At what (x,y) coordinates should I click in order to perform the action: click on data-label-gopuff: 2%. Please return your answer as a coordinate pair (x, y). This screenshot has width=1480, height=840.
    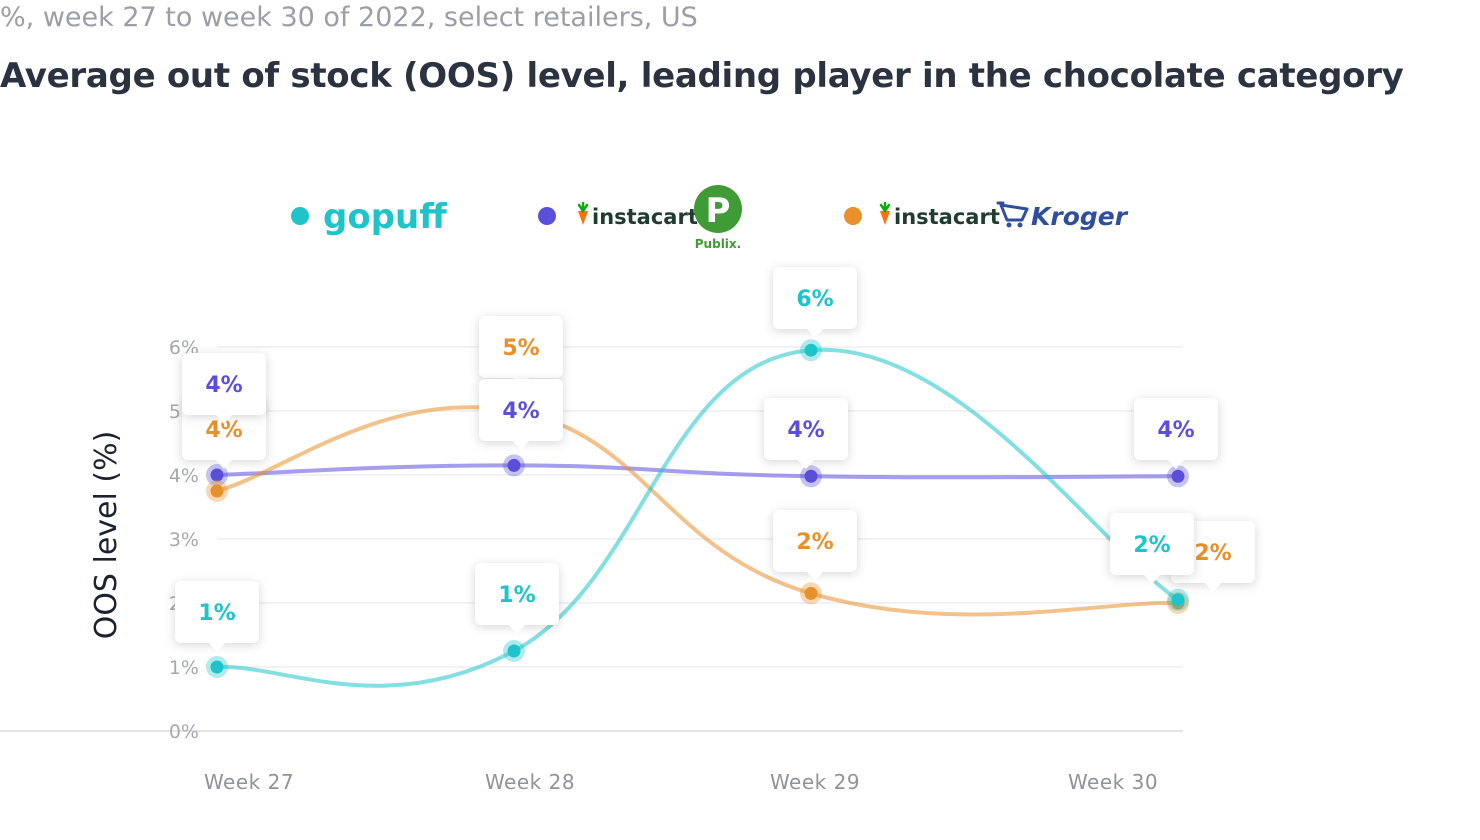
    Looking at the image, I should click on (1152, 548).